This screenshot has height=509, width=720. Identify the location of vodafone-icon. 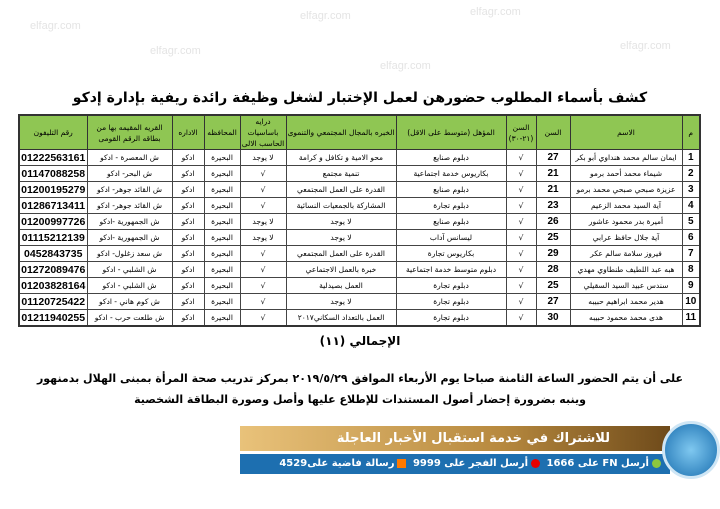
(536, 463).